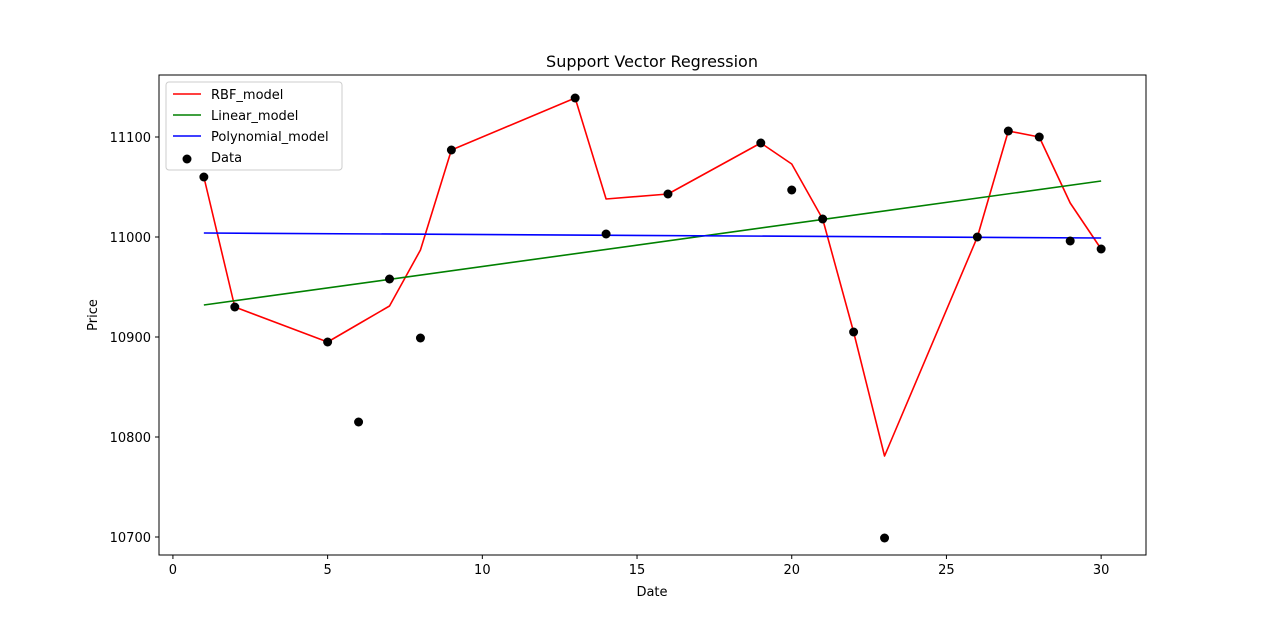 The image size is (1273, 624). Describe the element at coordinates (327, 570) in the screenshot. I see `x-tick-label: 5` at that location.